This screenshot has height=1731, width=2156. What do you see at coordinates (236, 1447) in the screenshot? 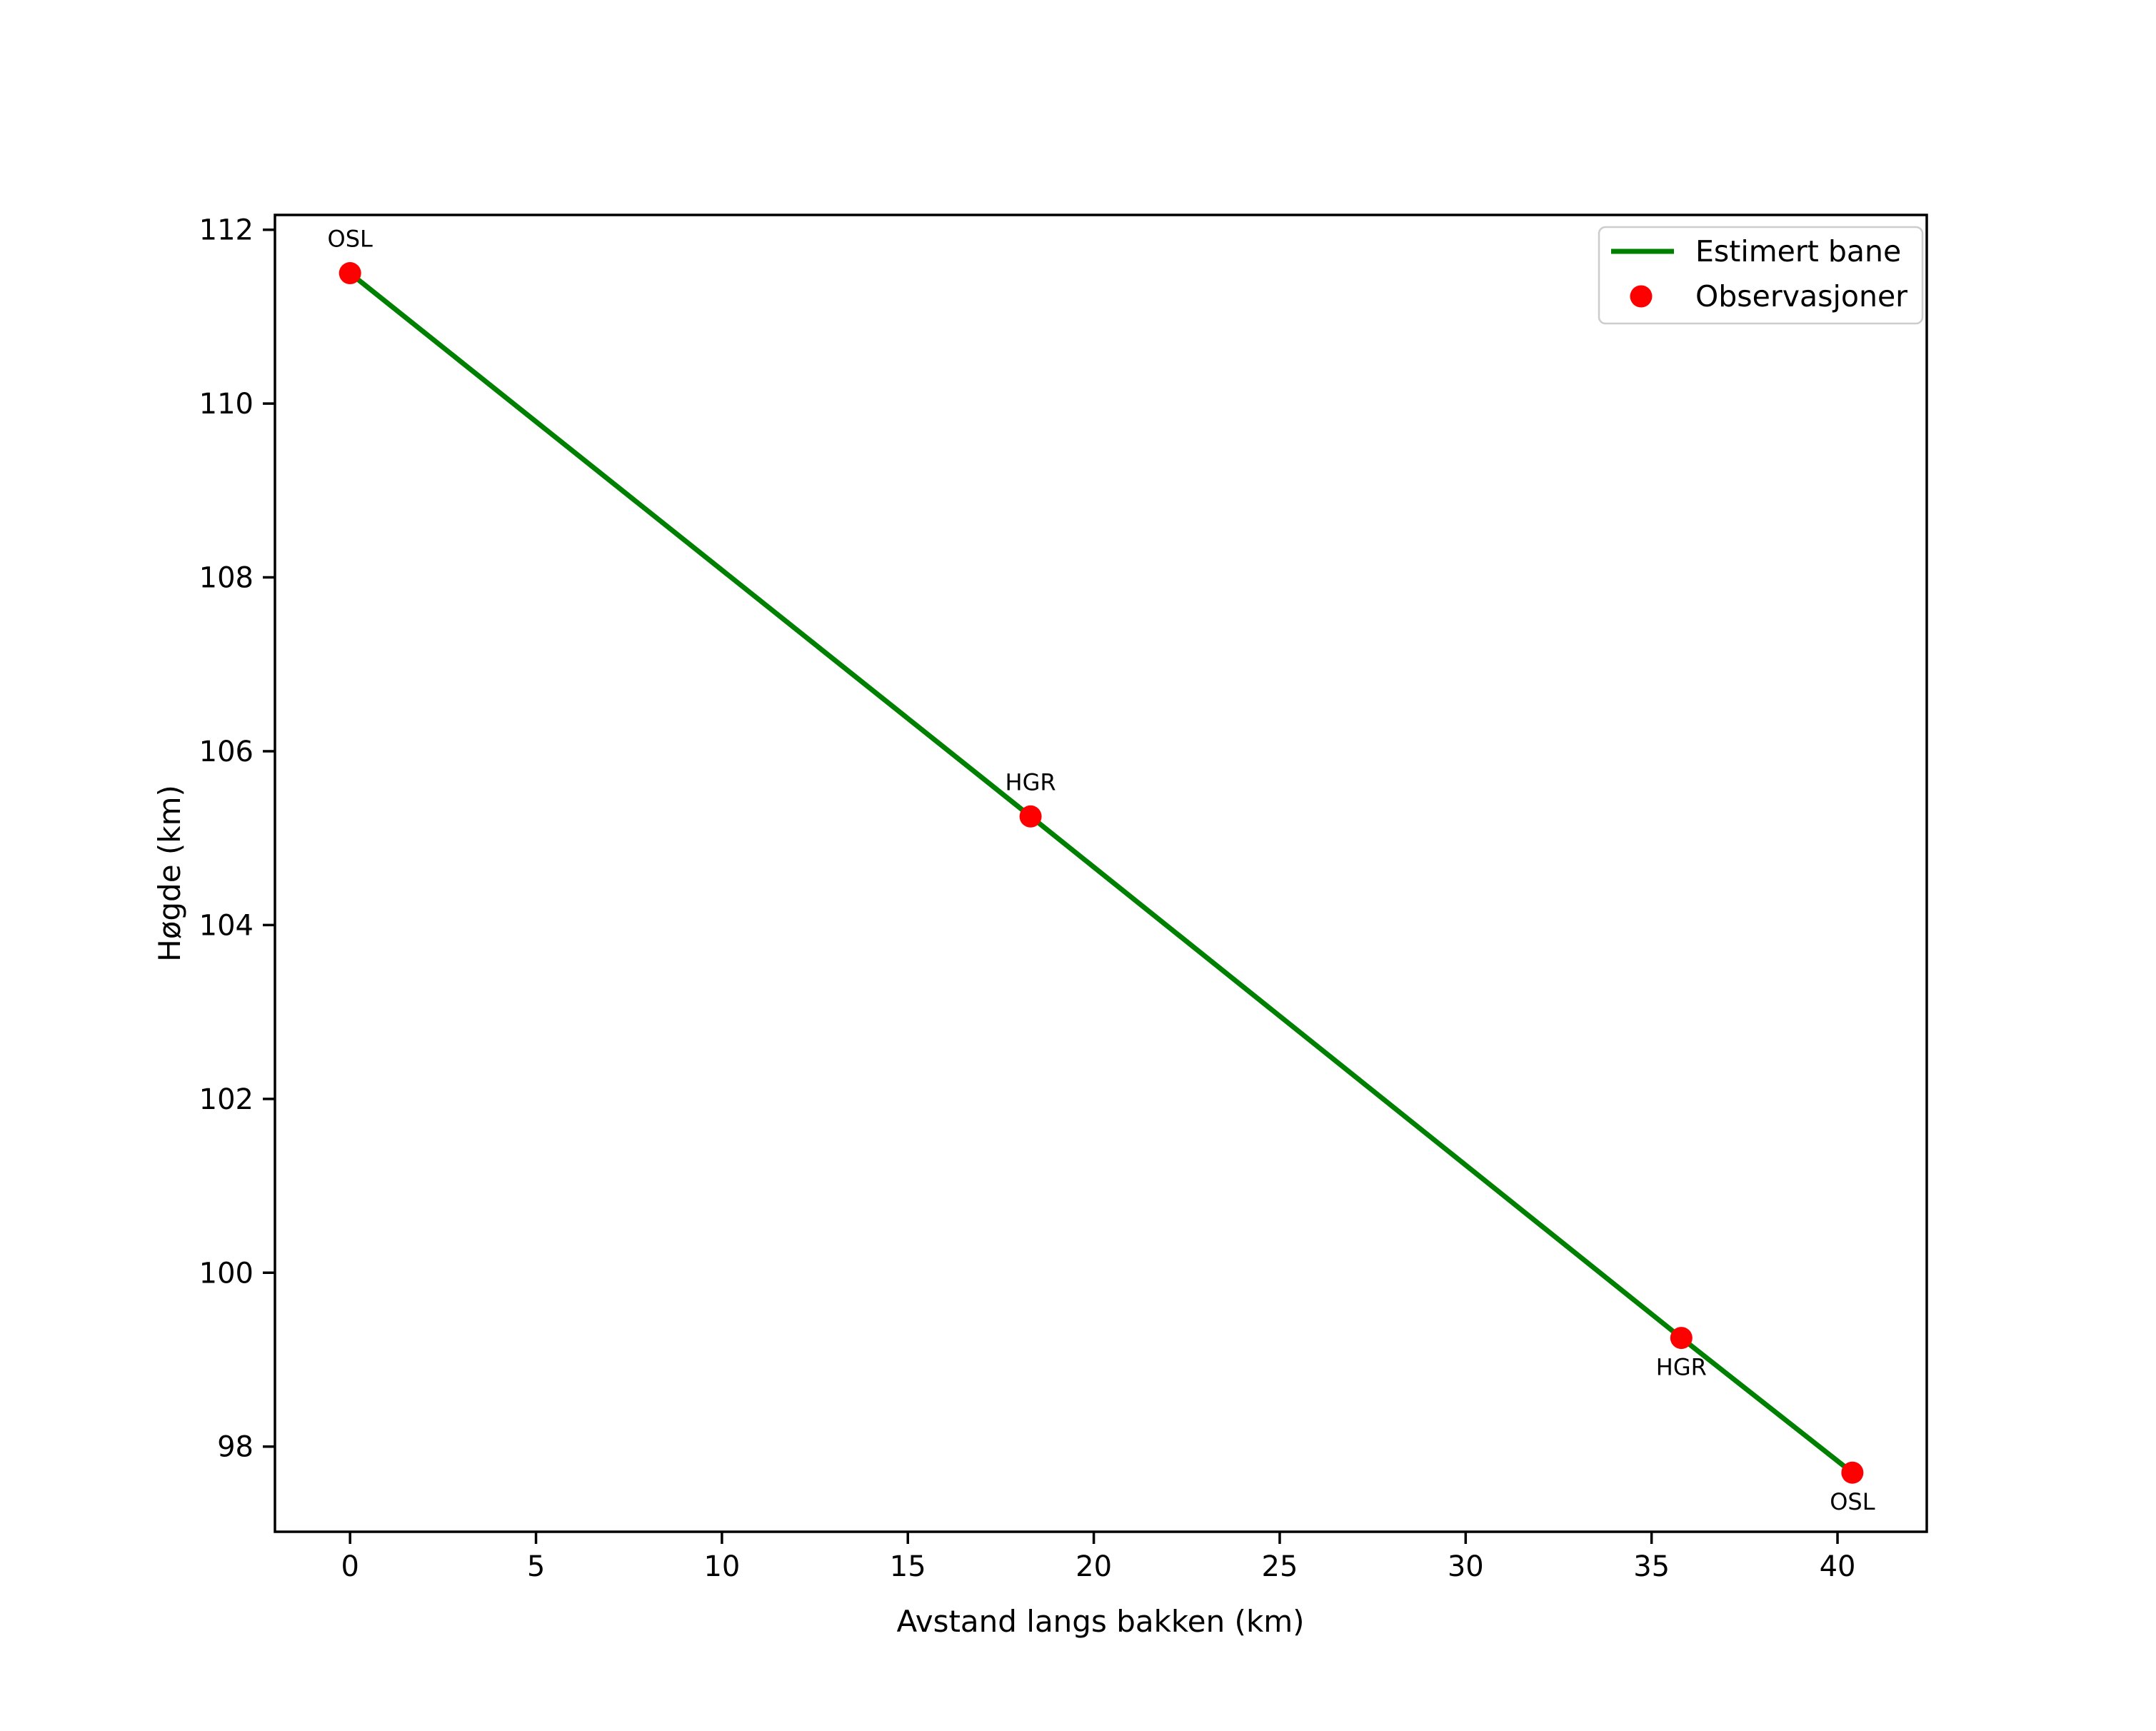
I see `y-tick-label: 98` at bounding box center [236, 1447].